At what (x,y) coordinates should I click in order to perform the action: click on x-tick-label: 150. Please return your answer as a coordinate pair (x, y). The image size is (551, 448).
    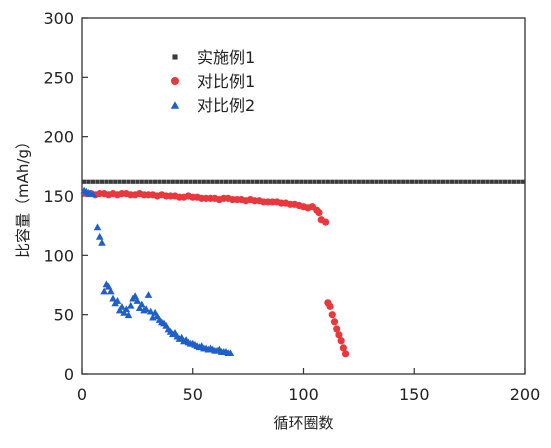
    Looking at the image, I should click on (414, 394).